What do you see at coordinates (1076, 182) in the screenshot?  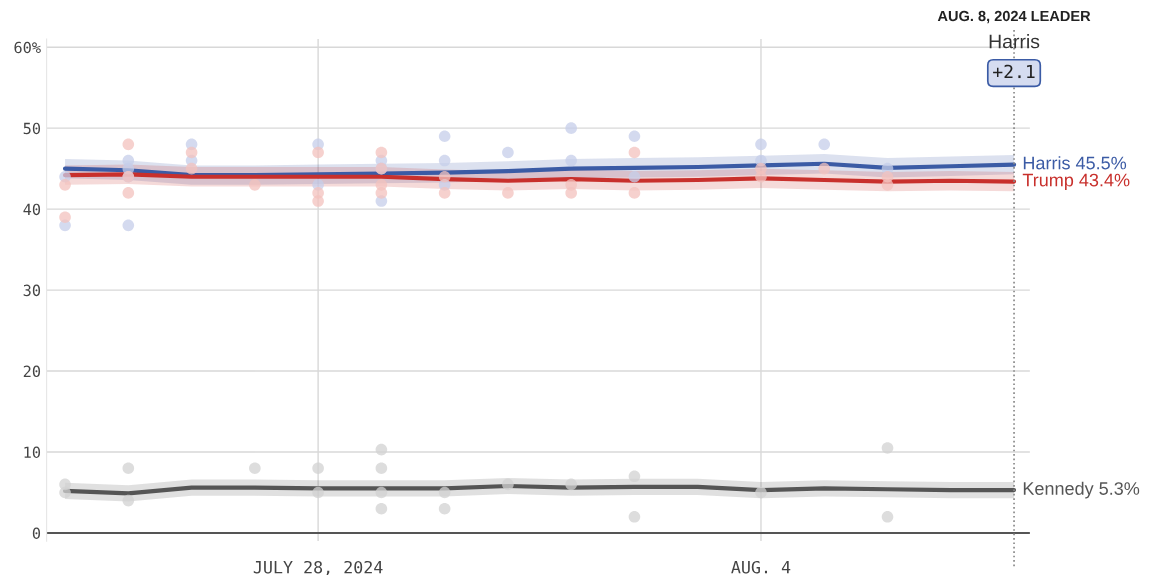 I see `series-label: Trump 43.4%` at bounding box center [1076, 182].